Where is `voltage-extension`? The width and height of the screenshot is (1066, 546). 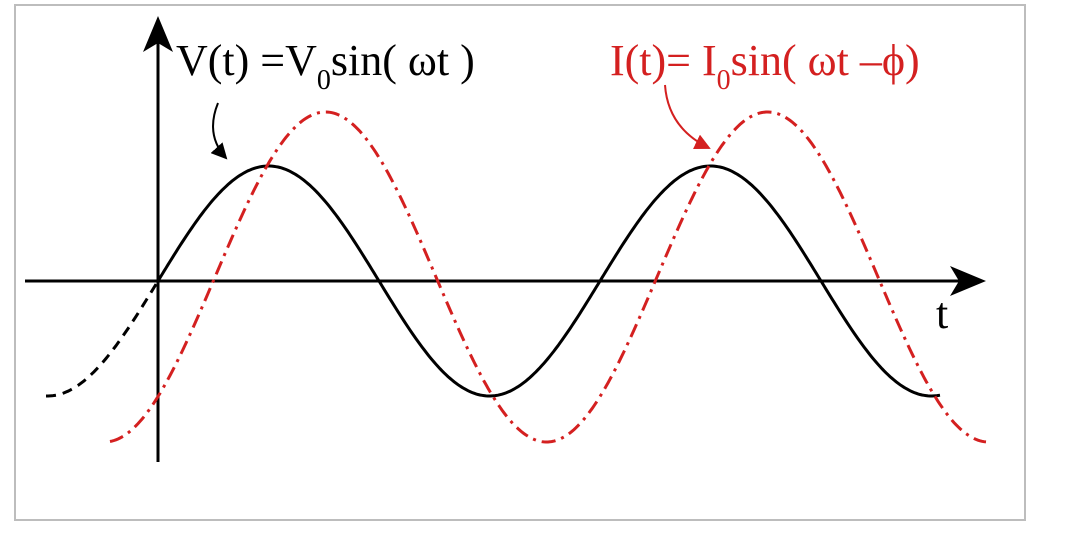 voltage-extension is located at coordinates (103, 339).